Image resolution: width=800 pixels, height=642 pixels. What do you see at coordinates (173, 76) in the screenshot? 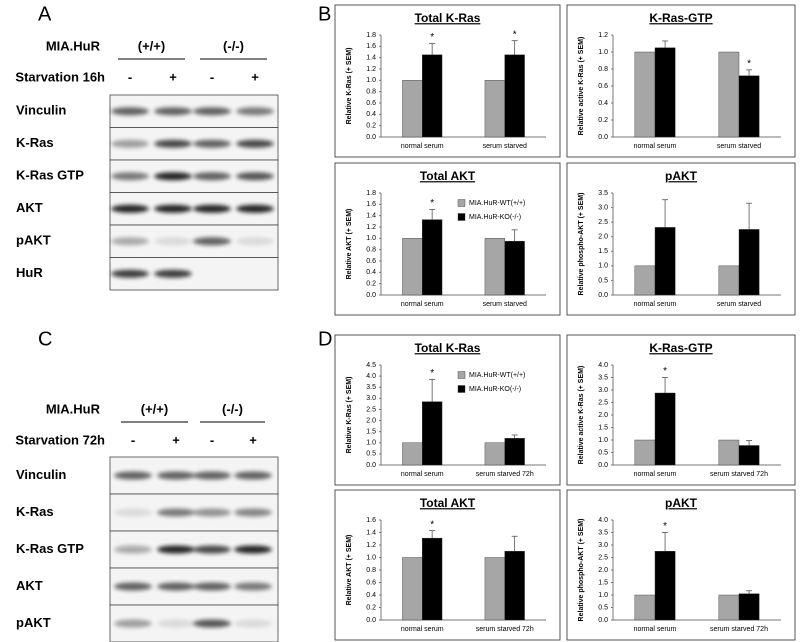
I see `lane-sign: +` at bounding box center [173, 76].